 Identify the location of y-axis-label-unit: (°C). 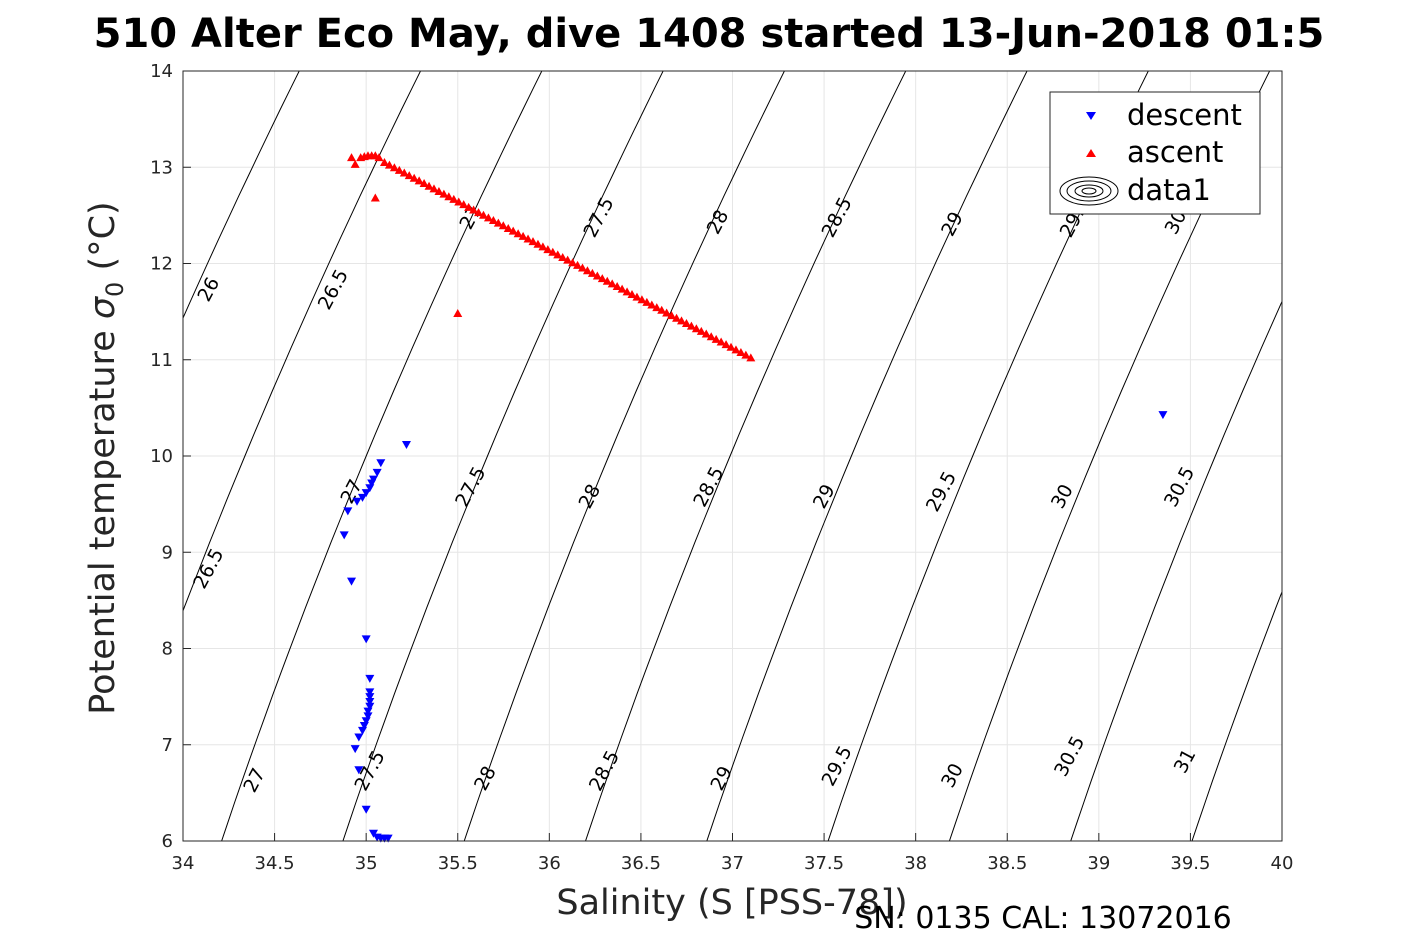
(103, 241).